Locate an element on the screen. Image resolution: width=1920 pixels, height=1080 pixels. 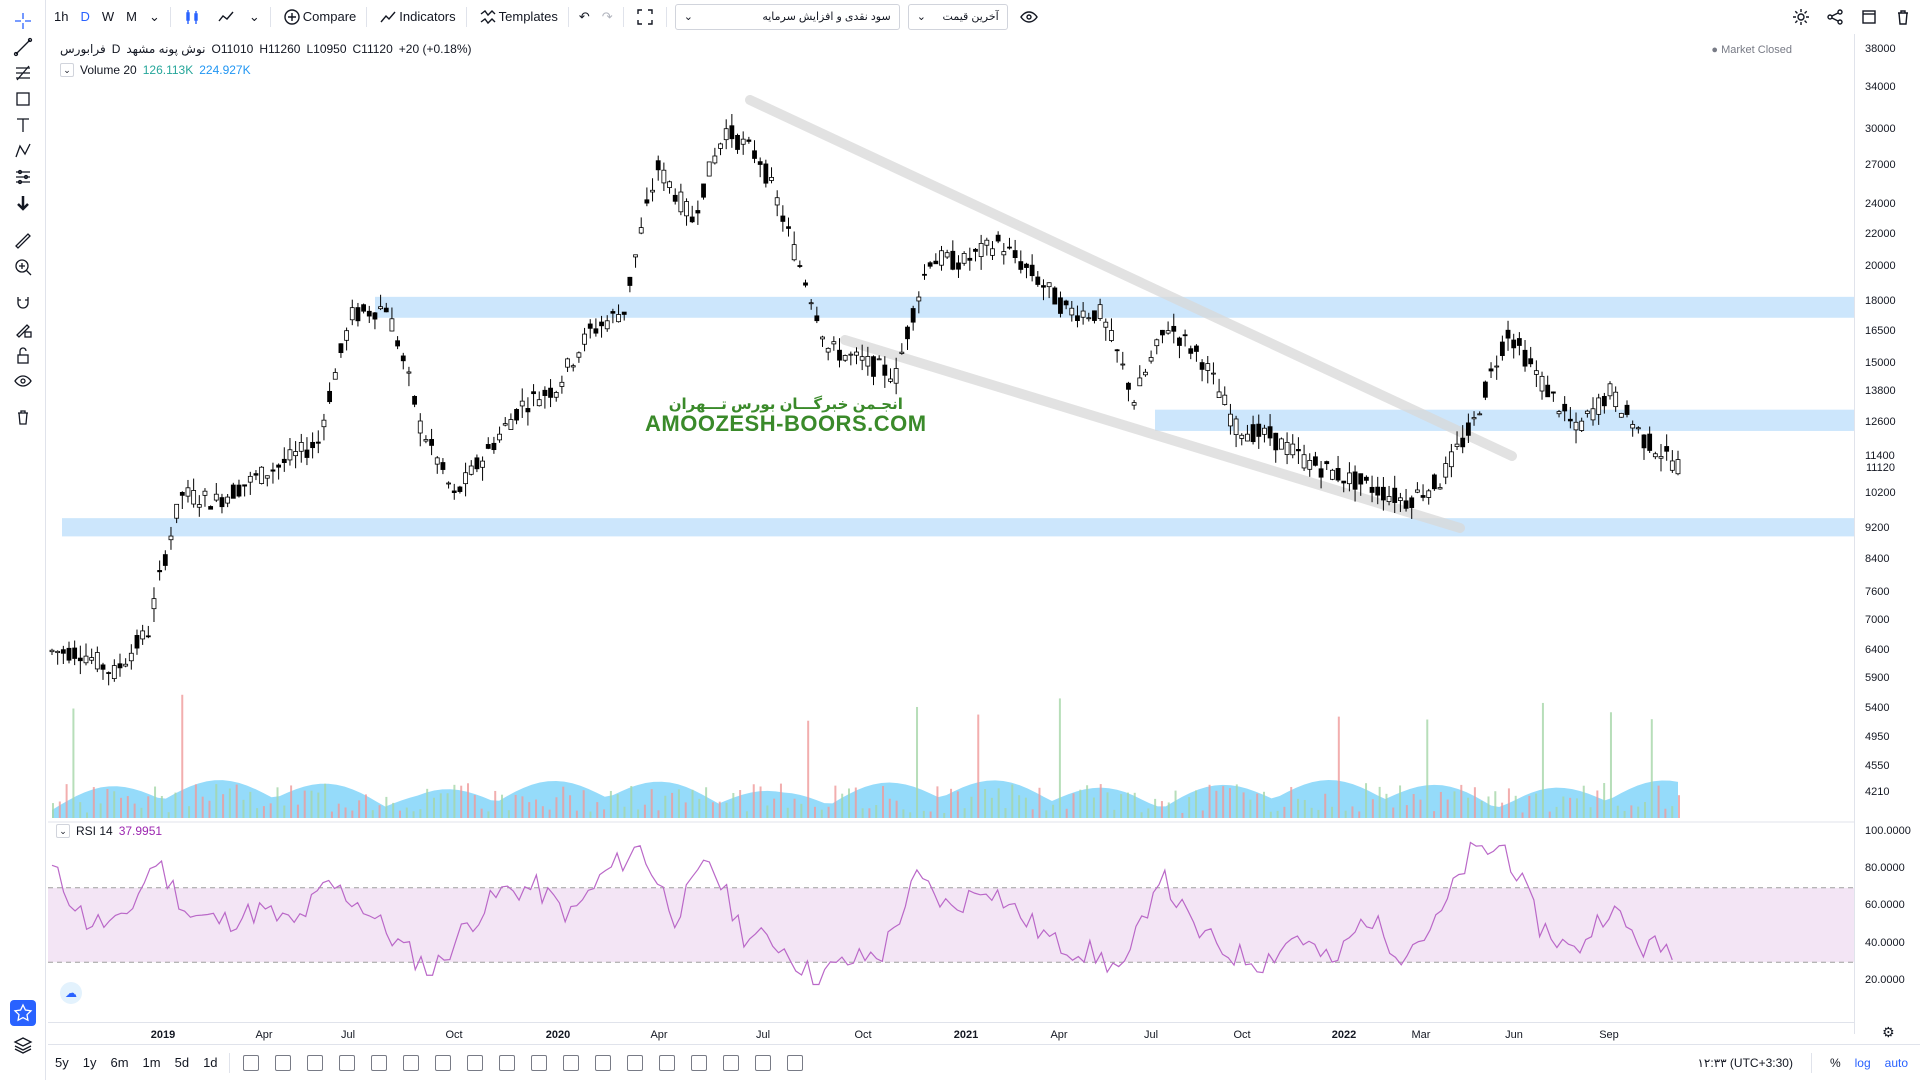
fib-tool-icon is located at coordinates (730, 1062).